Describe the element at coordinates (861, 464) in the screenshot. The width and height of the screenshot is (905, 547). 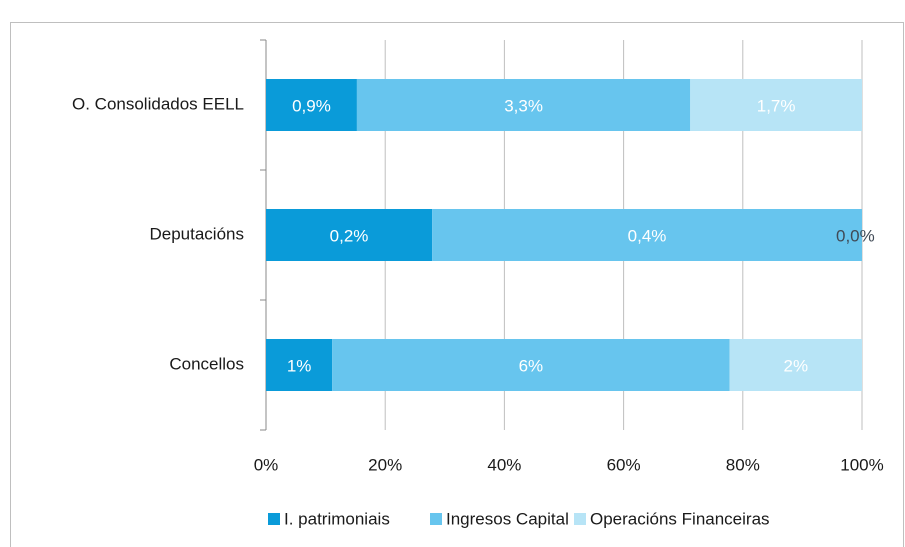
I see `x-tick-label: 100%` at that location.